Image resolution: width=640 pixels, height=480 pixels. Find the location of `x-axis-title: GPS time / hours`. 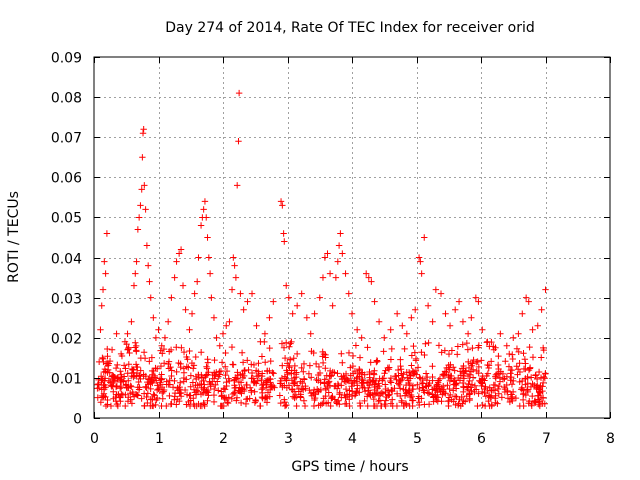

x-axis-title: GPS time / hours is located at coordinates (349, 467).